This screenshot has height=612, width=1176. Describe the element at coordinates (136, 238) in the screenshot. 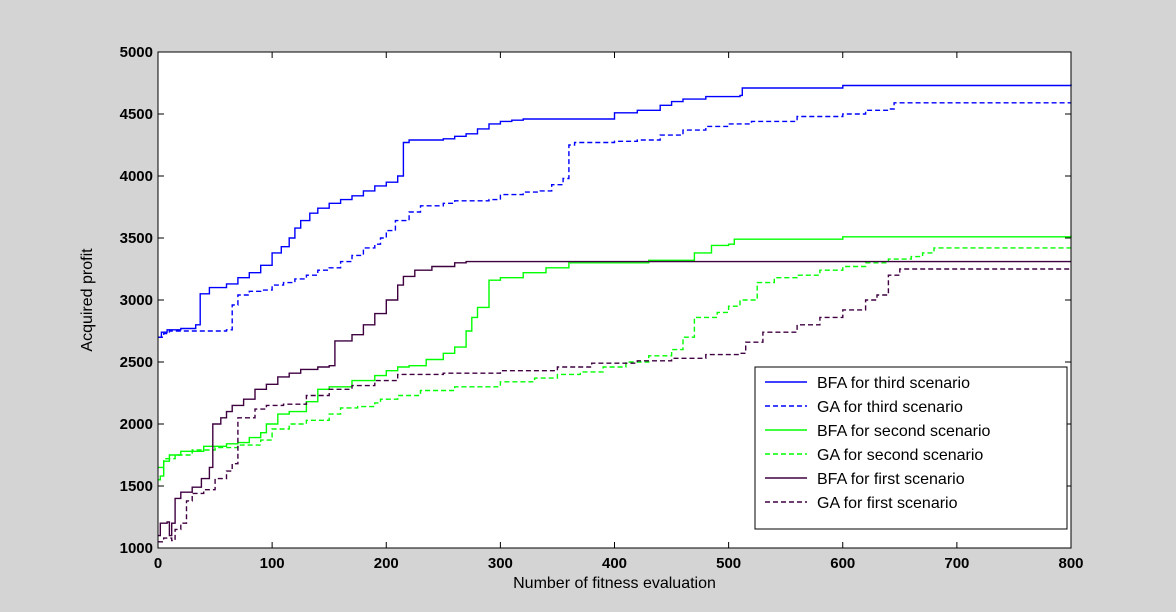

I see `y-tick-label: 3500` at that location.